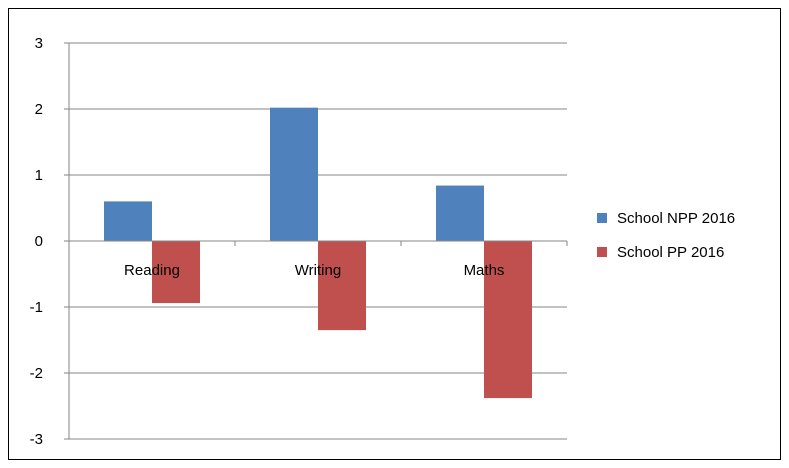 Image resolution: width=789 pixels, height=468 pixels. I want to click on legend-label: School NPP 2016, so click(676, 218).